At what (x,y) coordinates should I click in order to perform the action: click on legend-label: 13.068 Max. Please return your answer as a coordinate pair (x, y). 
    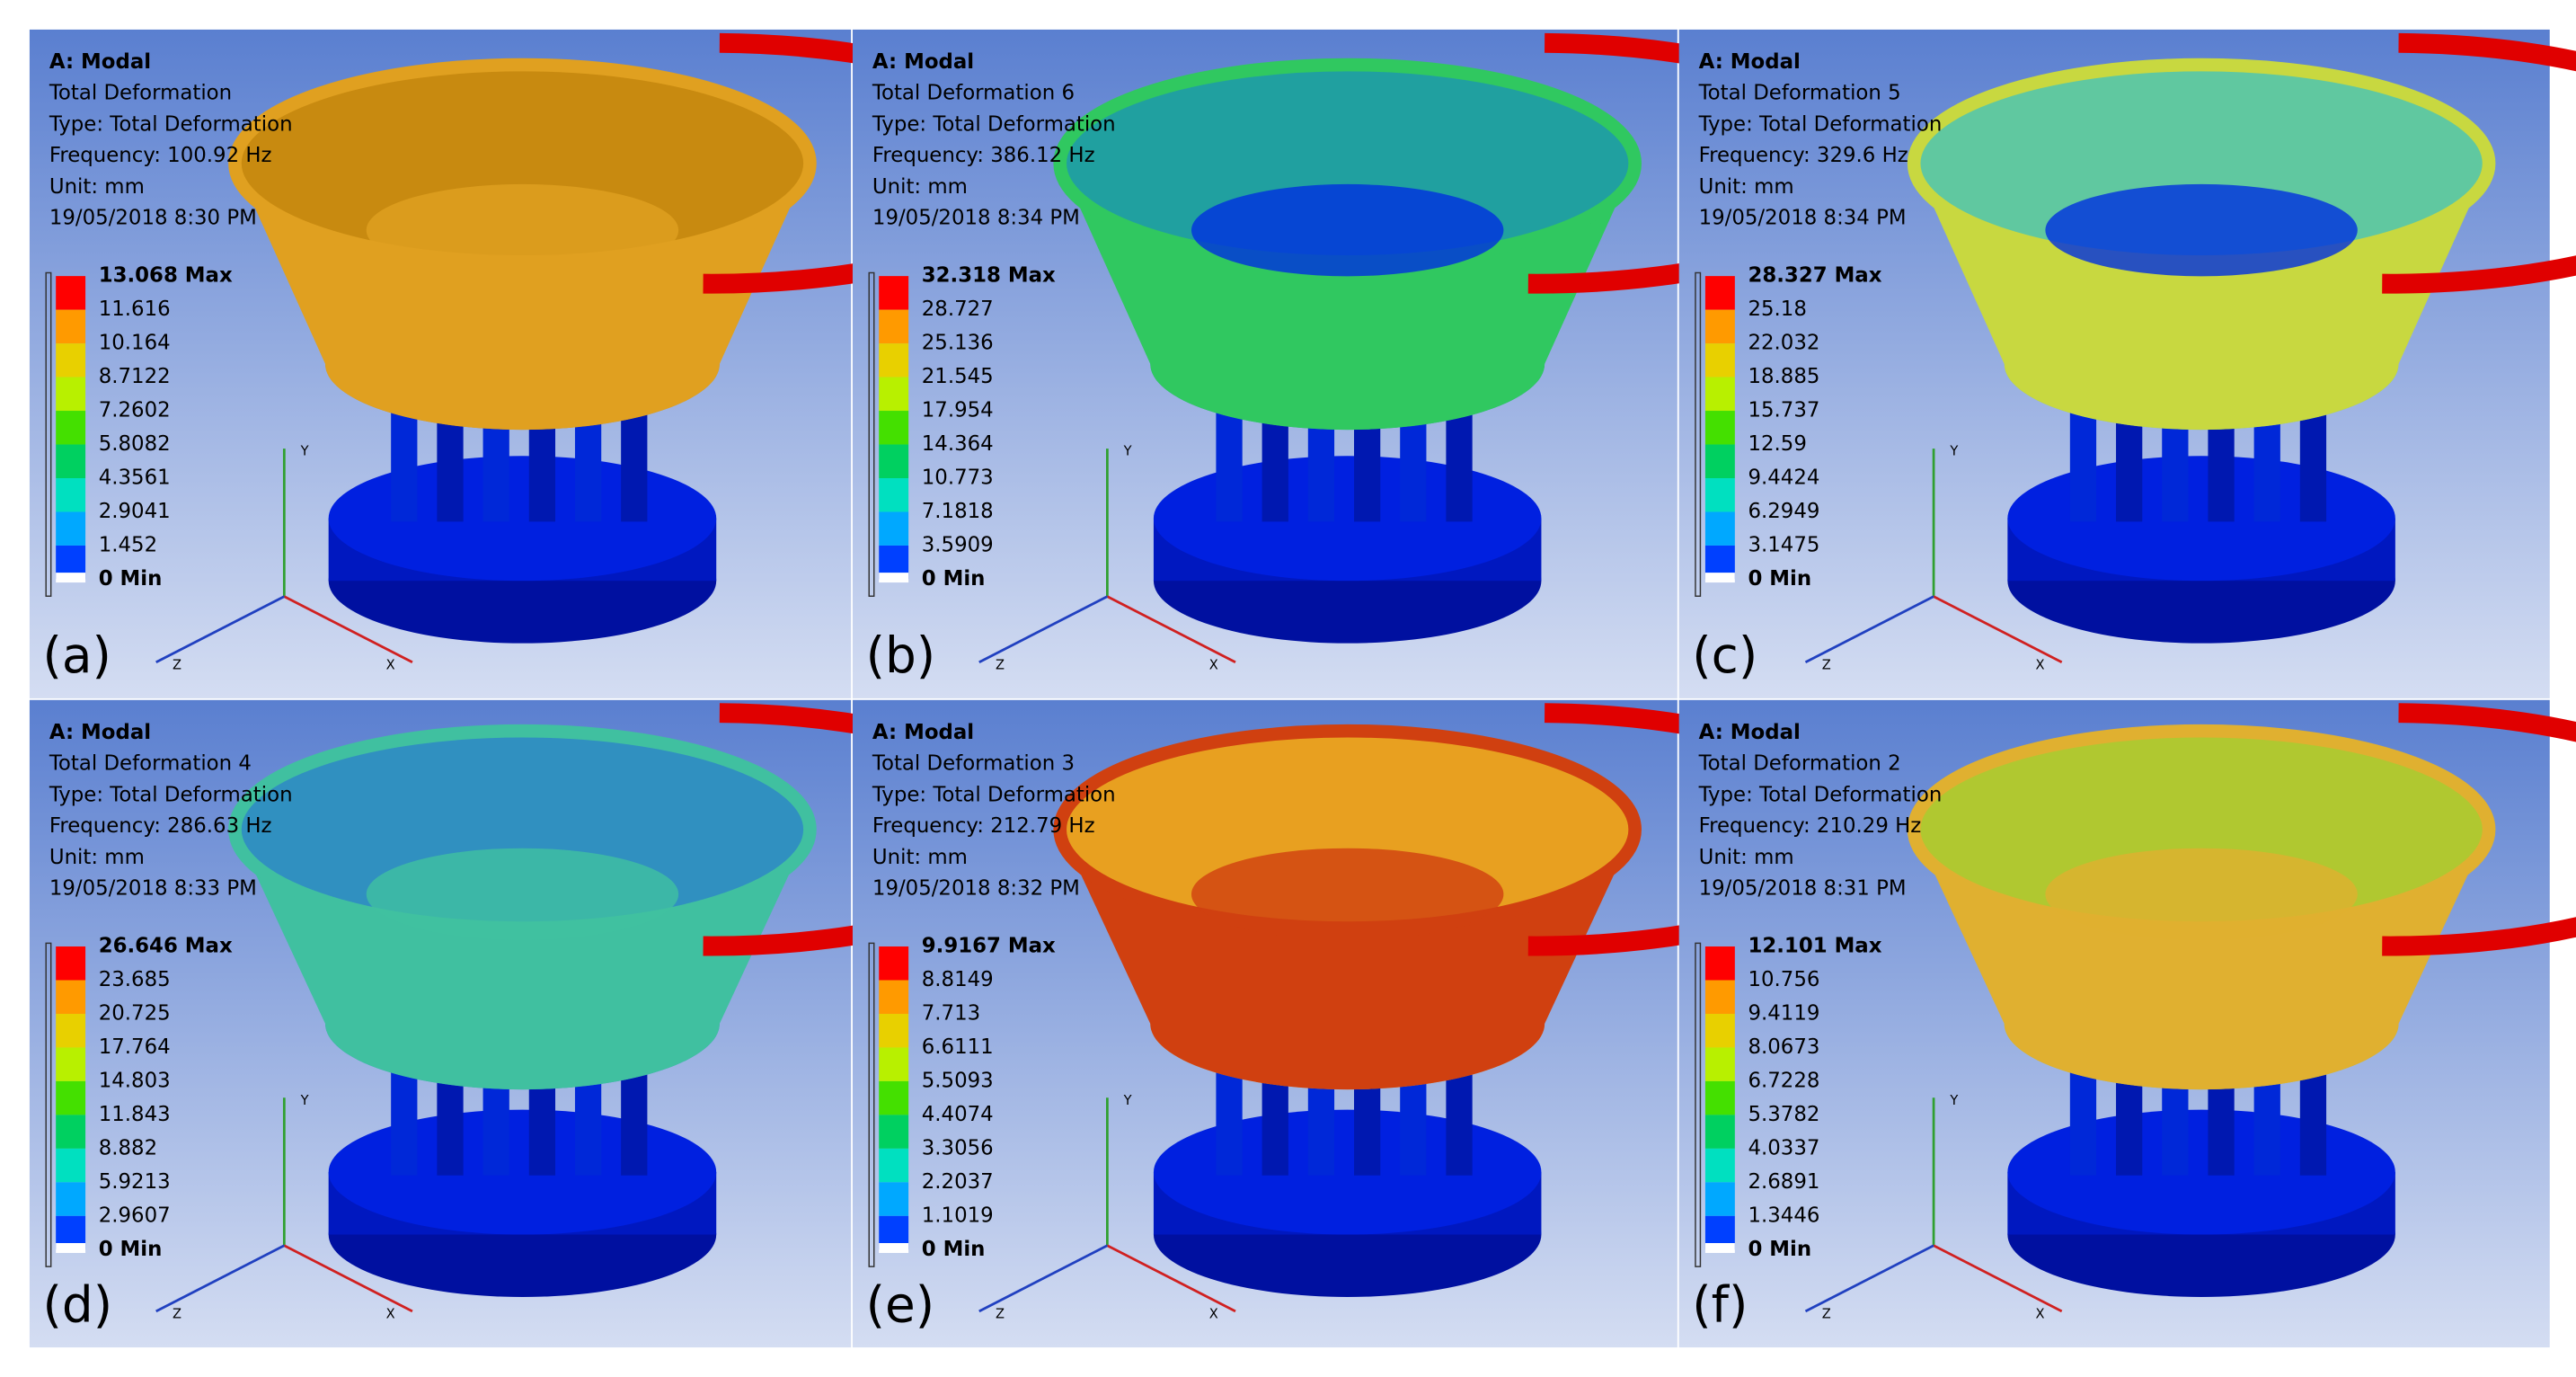
    Looking at the image, I should click on (166, 276).